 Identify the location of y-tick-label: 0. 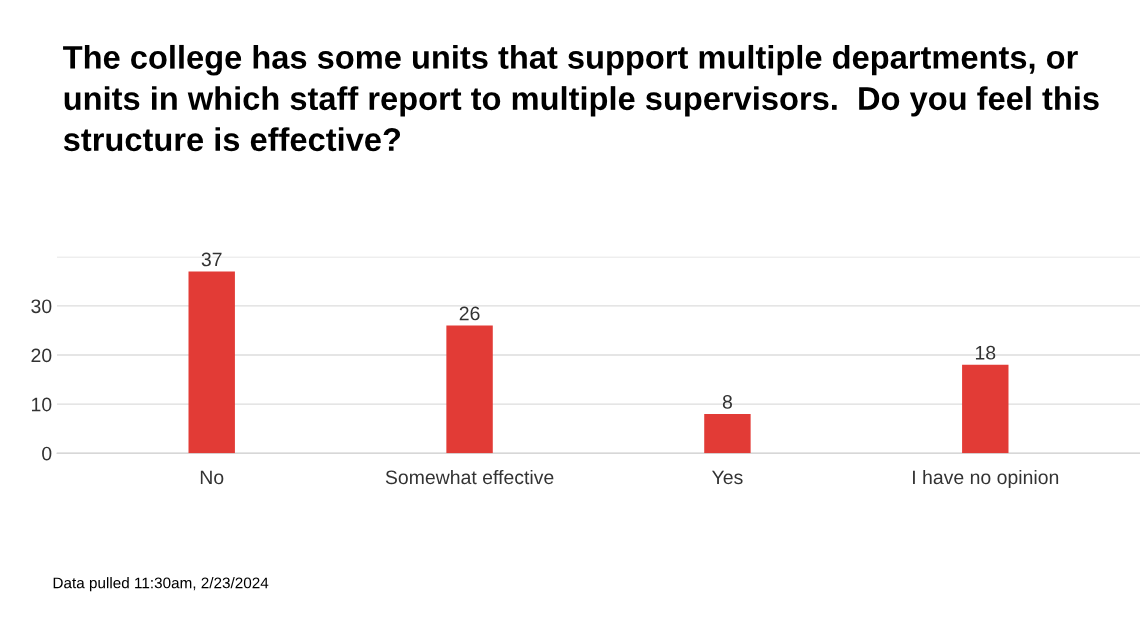
(47, 453).